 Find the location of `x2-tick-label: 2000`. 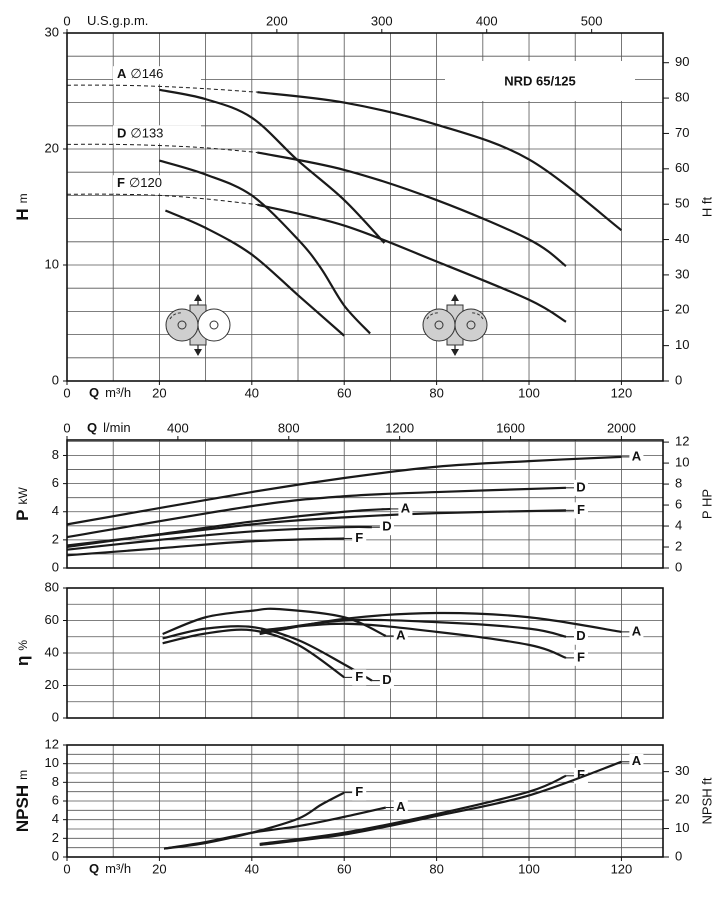

x2-tick-label: 2000 is located at coordinates (621, 427).